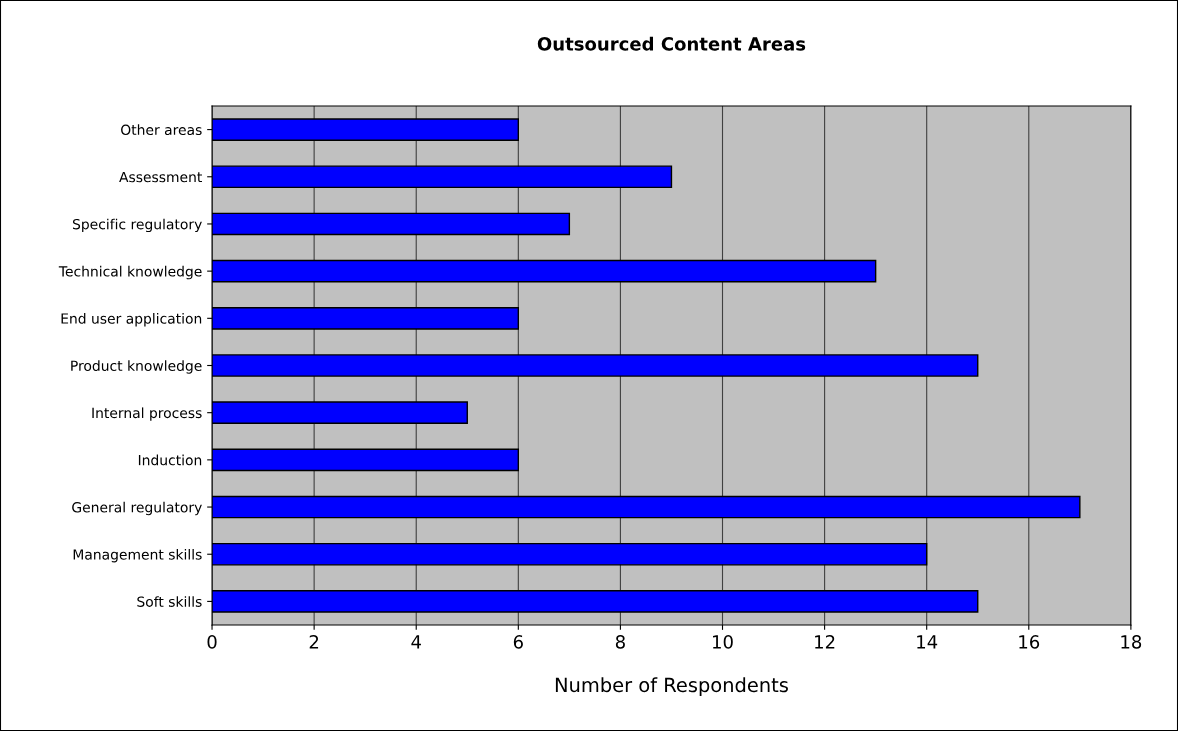 This screenshot has width=1178, height=731. What do you see at coordinates (147, 414) in the screenshot?
I see `y-tick-label: Internal process` at bounding box center [147, 414].